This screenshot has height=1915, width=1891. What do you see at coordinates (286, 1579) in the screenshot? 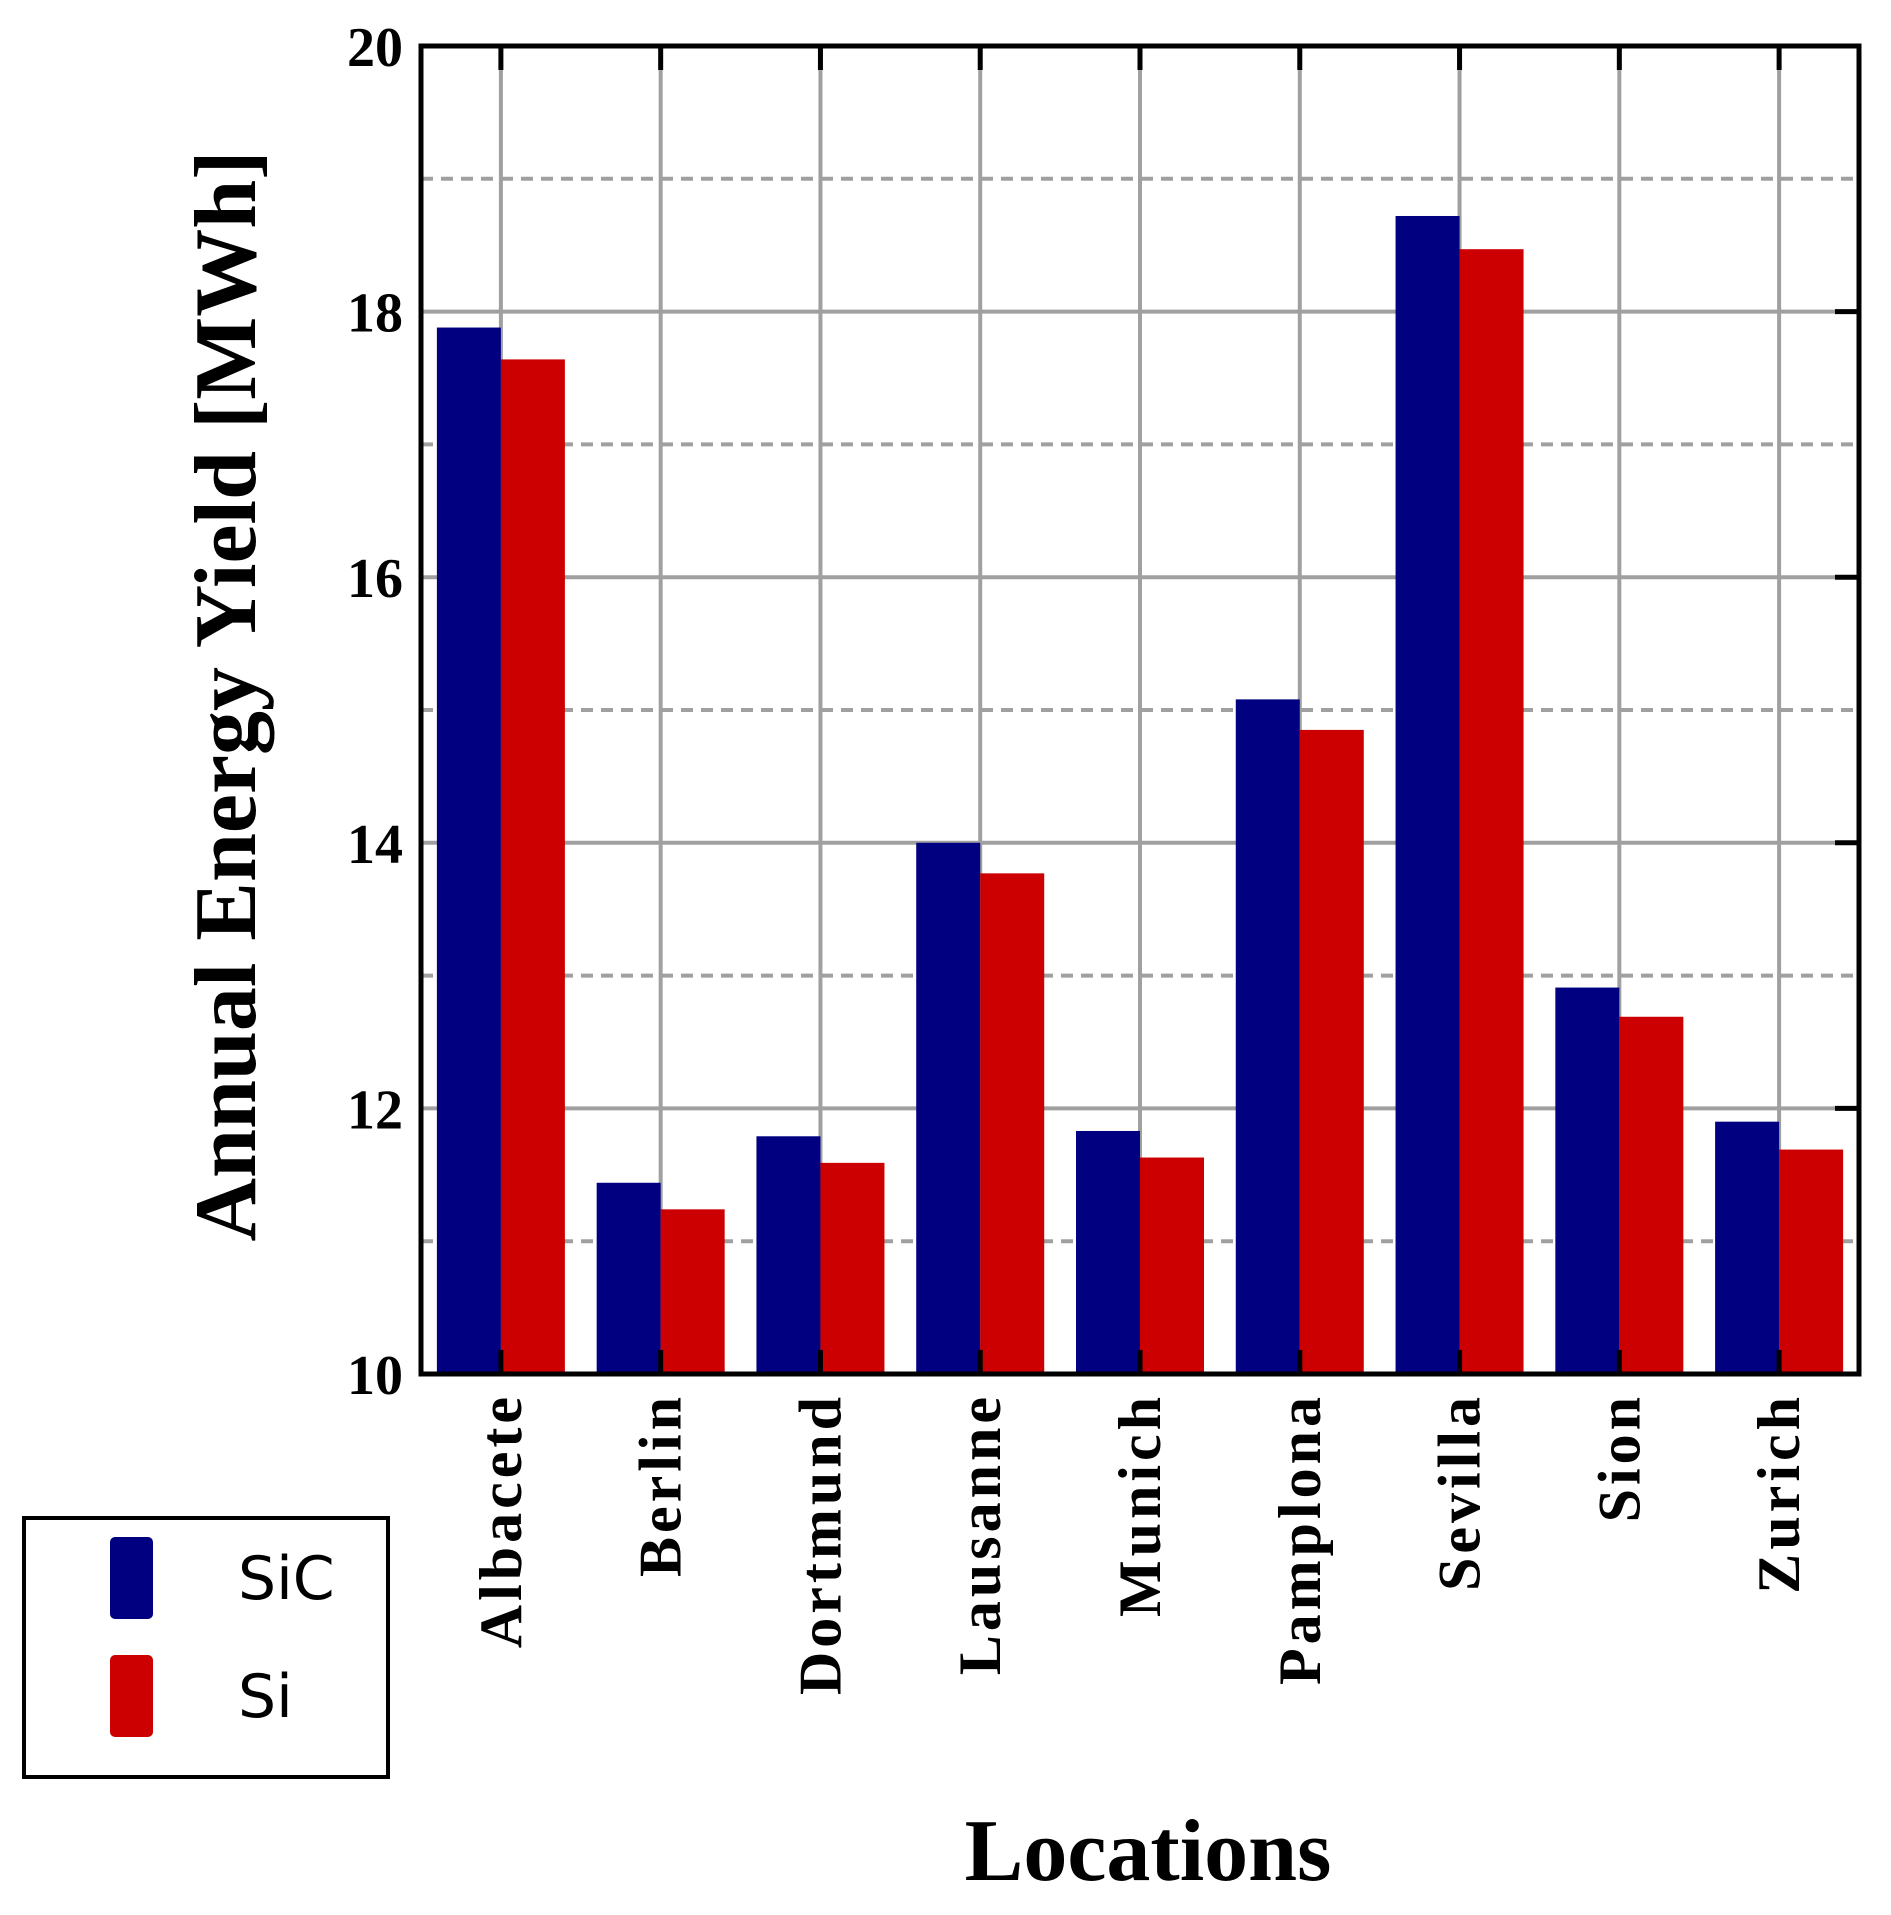
I see `legend-label: SiC` at bounding box center [286, 1579].